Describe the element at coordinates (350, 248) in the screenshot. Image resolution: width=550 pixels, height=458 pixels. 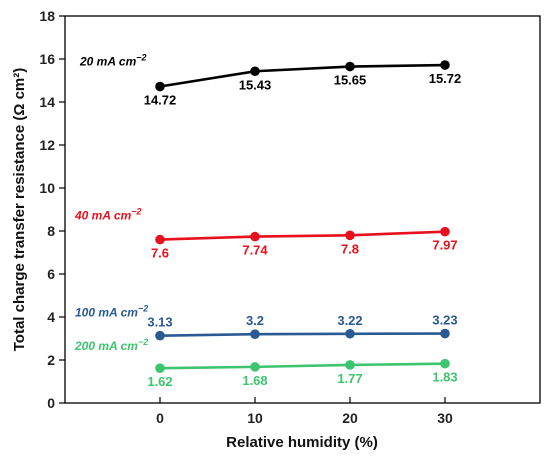
I see `data-label: 7.8` at that location.